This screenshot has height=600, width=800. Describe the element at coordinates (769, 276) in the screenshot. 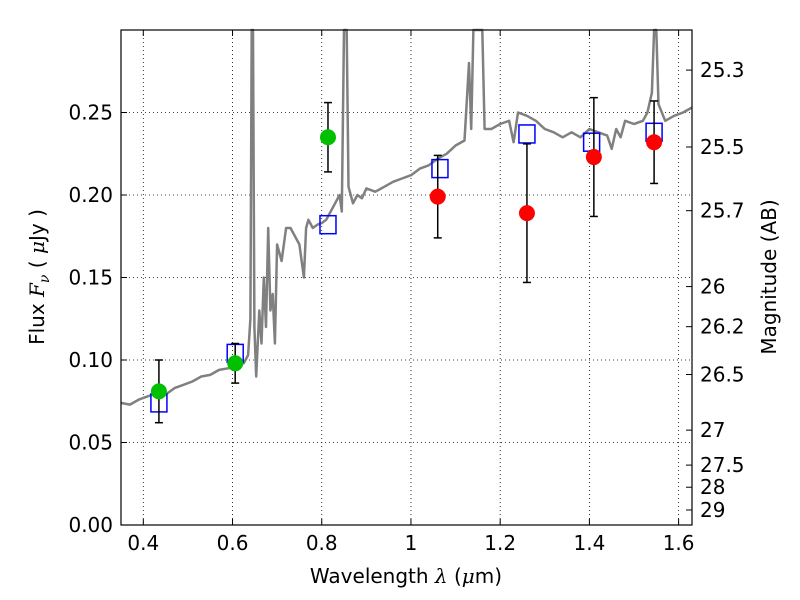

I see `right-axis-label: Magnitude (AB)` at that location.